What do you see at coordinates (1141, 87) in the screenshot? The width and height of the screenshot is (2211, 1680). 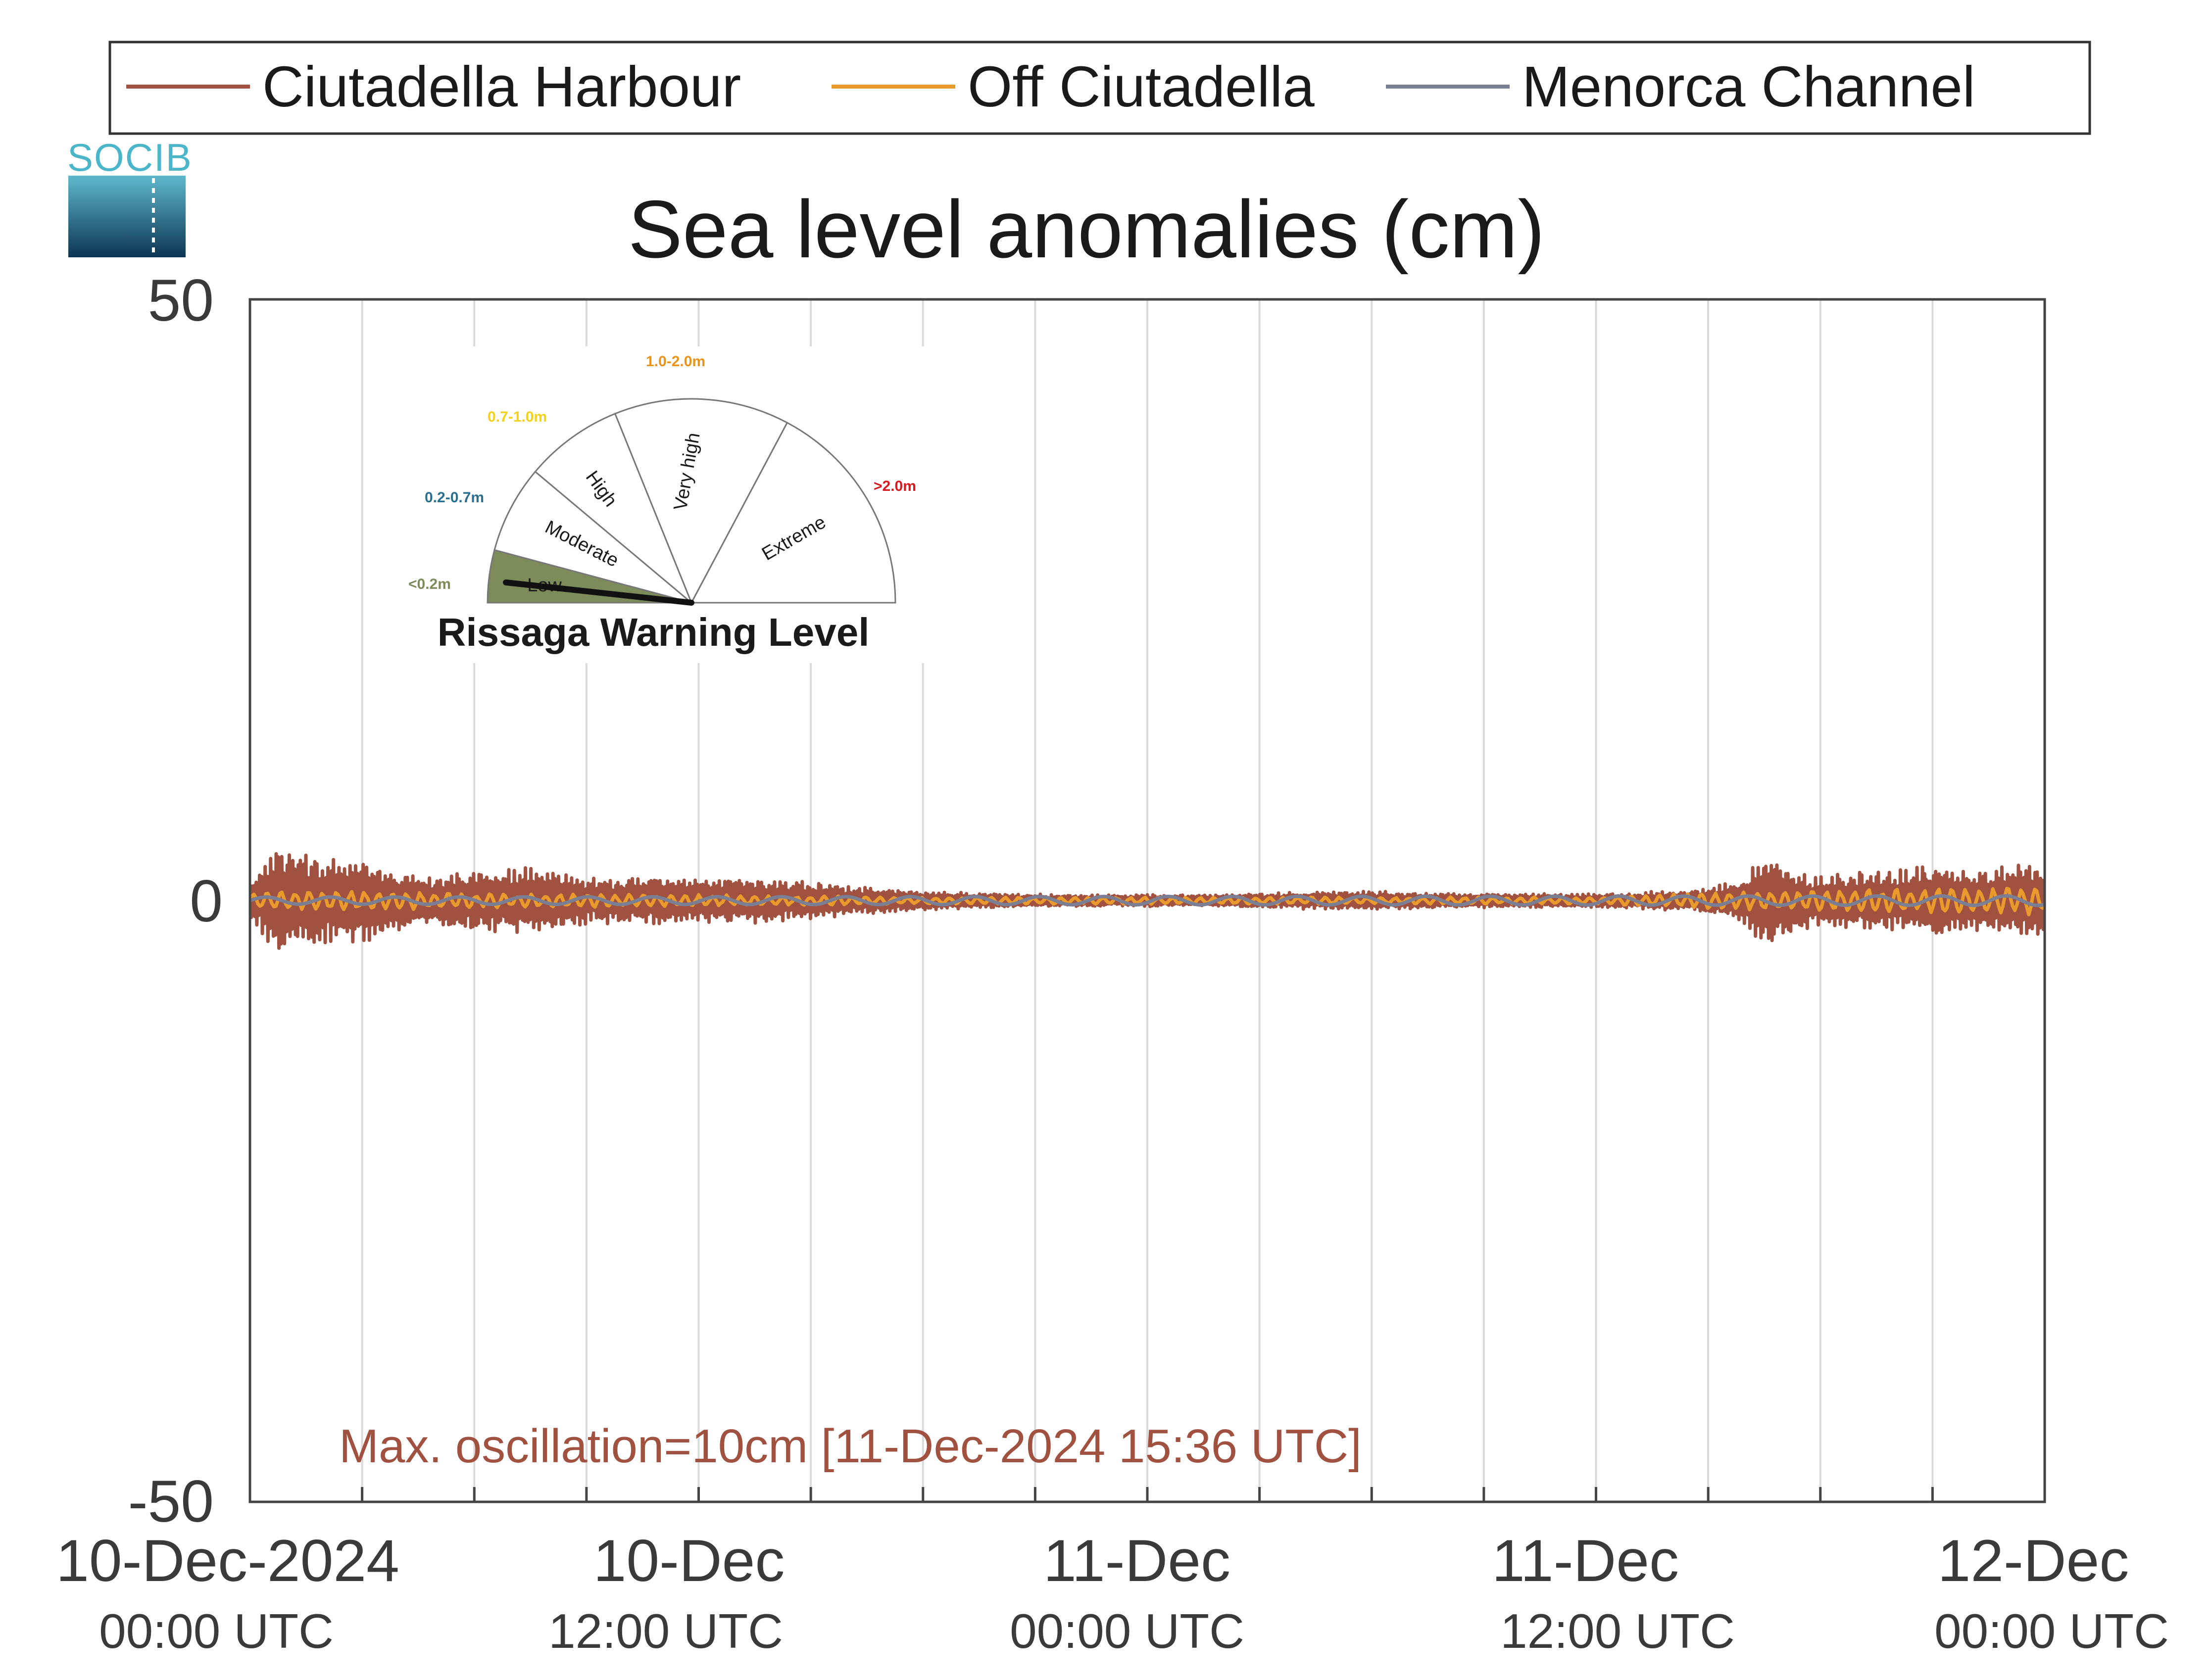 I see `legend-label-off-ciutadella: Off Ciutadella` at bounding box center [1141, 87].